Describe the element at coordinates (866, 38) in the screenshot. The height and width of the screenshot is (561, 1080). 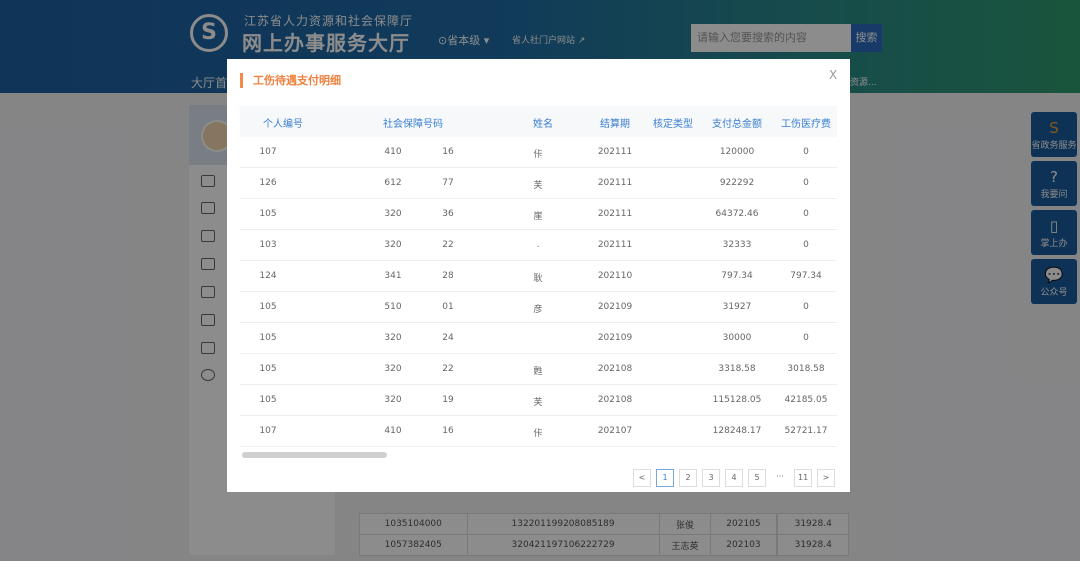
I see `search-button: 搜索` at that location.